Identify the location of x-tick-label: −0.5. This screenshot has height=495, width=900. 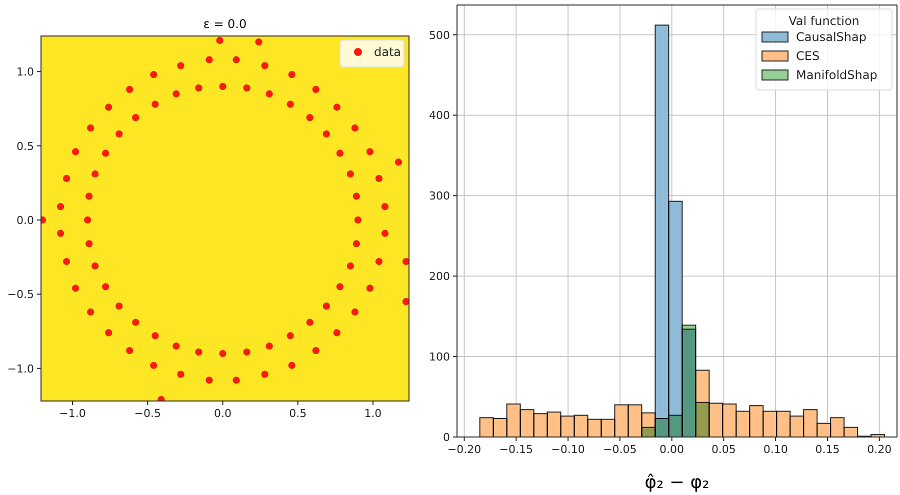
(148, 413).